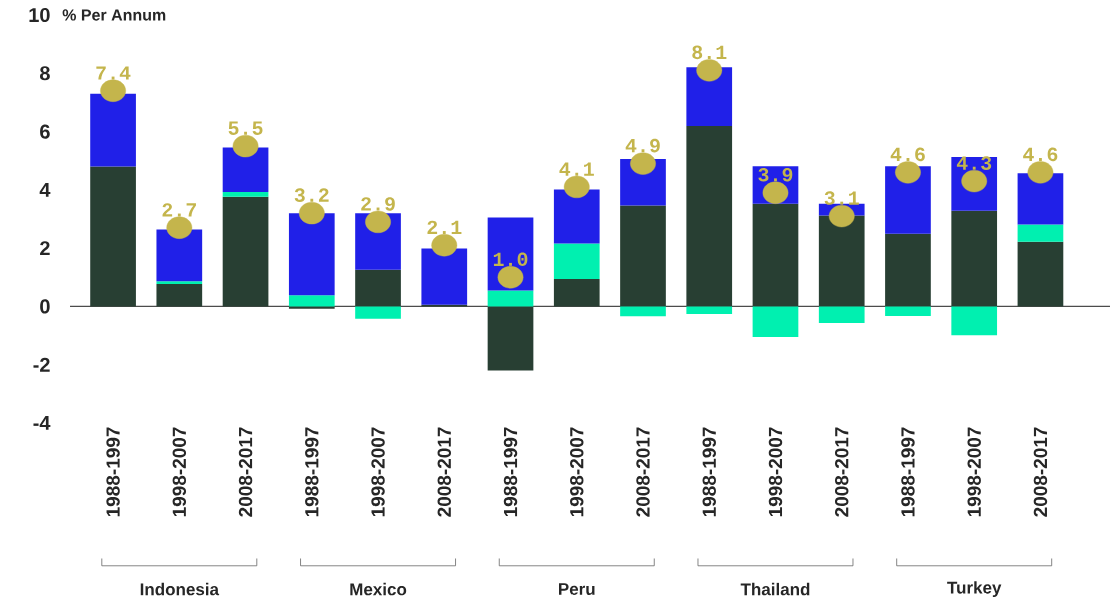 The height and width of the screenshot is (599, 1118). I want to click on y-tick-label: 8, so click(44, 73).